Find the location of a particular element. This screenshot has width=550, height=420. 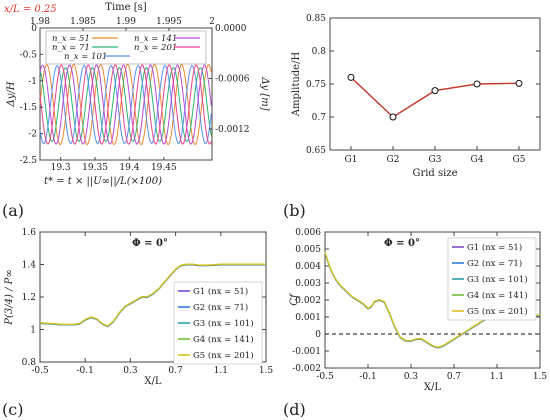

x-tick-label: G1 is located at coordinates (351, 160).